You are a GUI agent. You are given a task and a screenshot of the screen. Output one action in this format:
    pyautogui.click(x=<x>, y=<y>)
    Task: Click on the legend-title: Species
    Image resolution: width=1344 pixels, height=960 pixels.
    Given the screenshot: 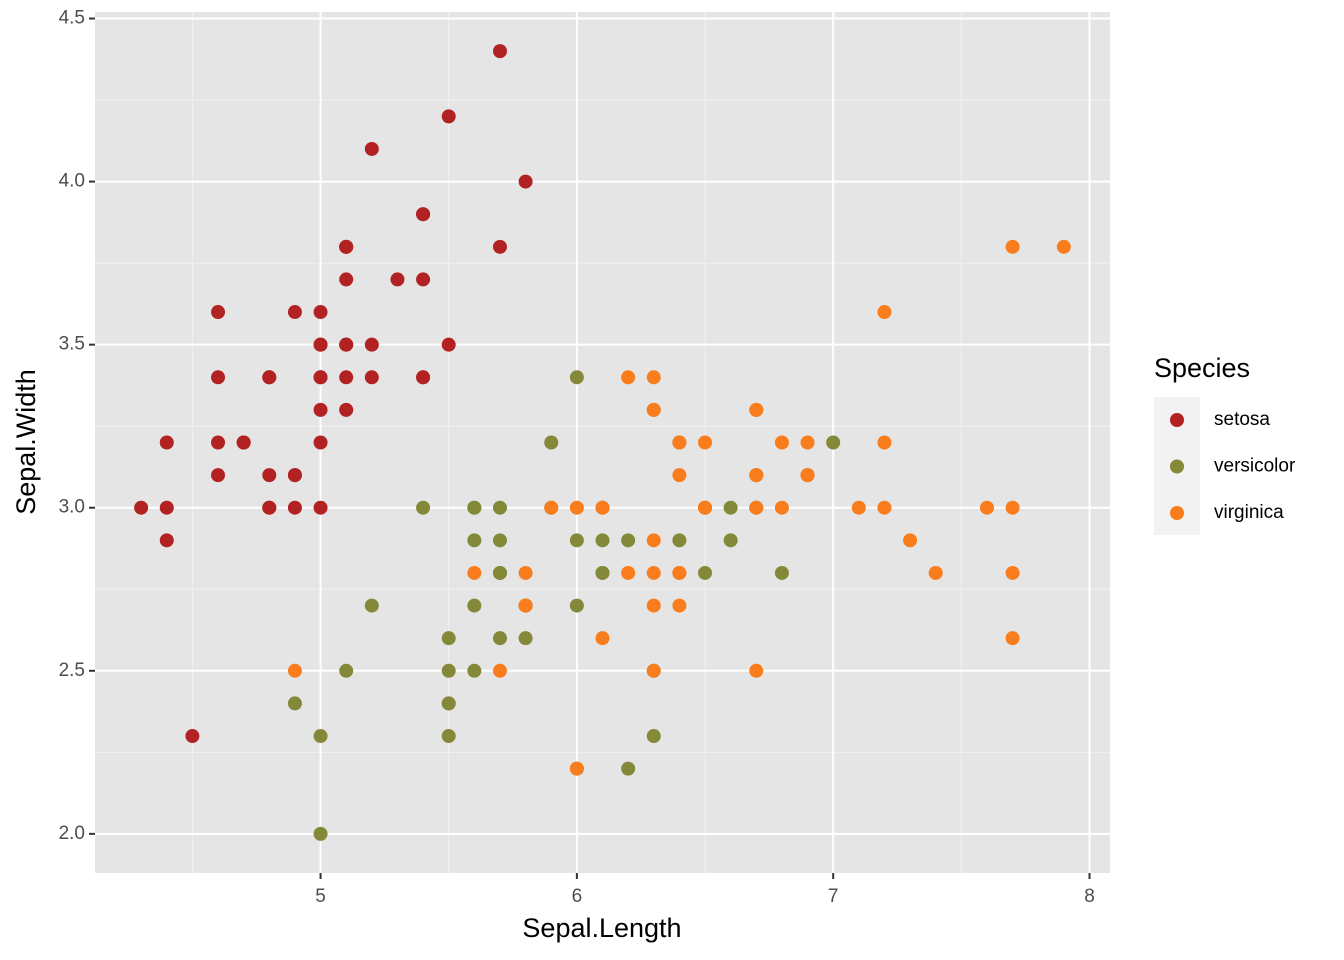 What is the action you would take?
    pyautogui.click(x=1202, y=368)
    